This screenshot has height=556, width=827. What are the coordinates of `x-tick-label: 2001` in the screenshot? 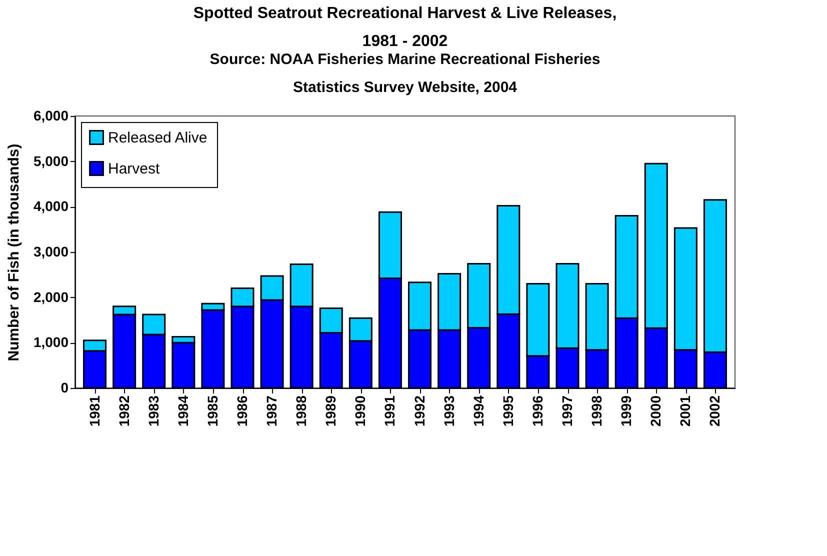 It's located at (685, 411).